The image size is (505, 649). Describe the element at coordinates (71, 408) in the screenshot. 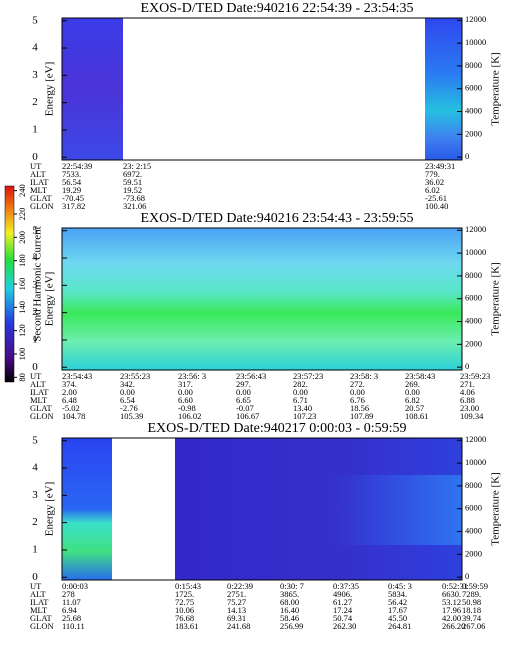

I see `table-value: -5.02` at that location.